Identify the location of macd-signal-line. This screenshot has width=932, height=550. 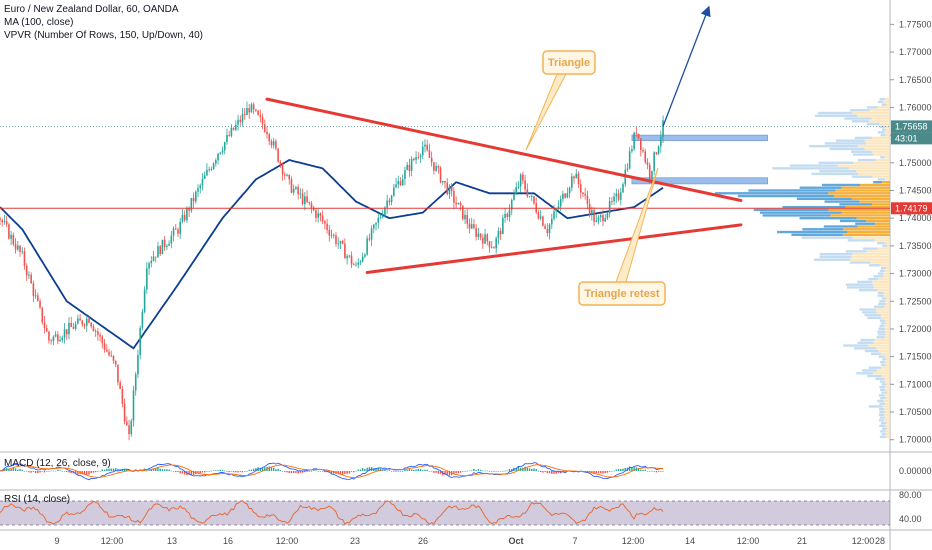
(332, 471).